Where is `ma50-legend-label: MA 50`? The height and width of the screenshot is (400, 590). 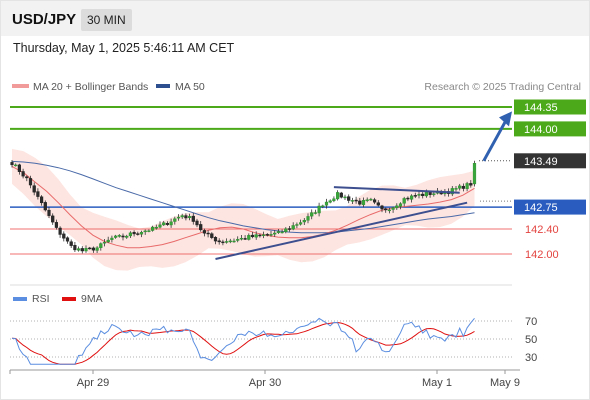
ma50-legend-label: MA 50 is located at coordinates (190, 87).